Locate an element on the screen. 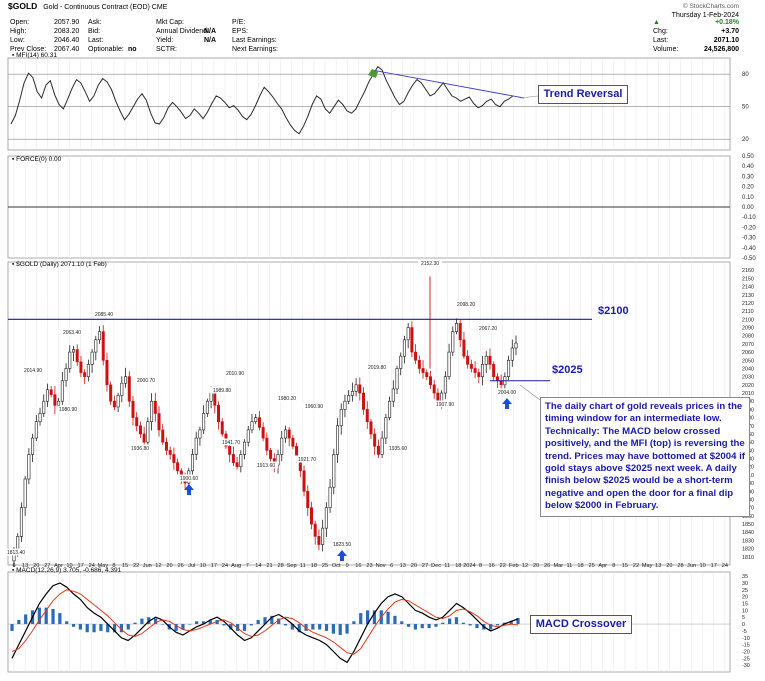 This screenshot has width=765, height=681. price-y-tick: 2070 is located at coordinates (748, 345).